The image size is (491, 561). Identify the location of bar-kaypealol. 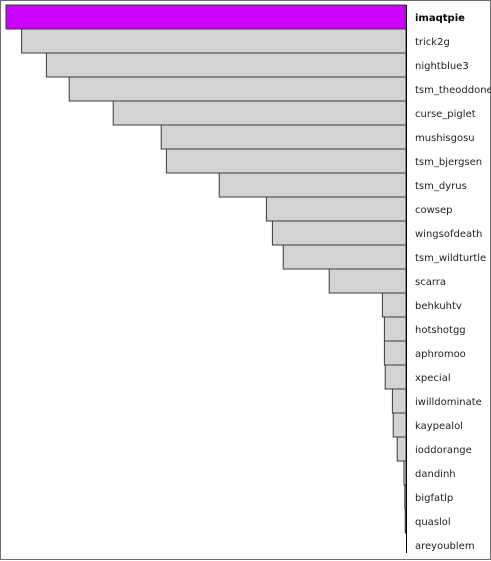
(399, 425).